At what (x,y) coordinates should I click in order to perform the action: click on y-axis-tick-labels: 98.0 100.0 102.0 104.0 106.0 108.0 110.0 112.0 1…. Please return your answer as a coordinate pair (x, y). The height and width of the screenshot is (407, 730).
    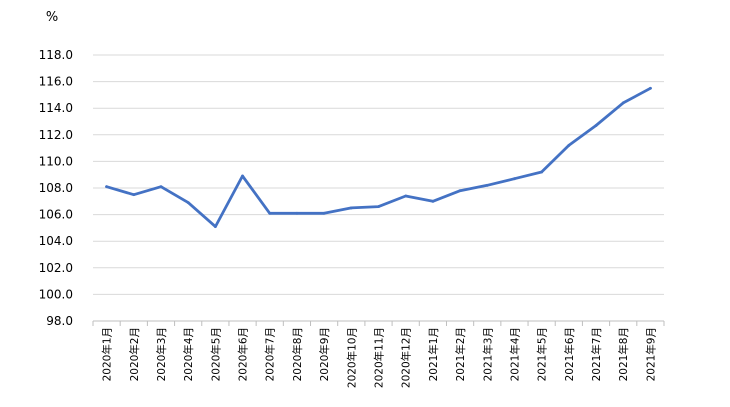
    Looking at the image, I should click on (56, 188).